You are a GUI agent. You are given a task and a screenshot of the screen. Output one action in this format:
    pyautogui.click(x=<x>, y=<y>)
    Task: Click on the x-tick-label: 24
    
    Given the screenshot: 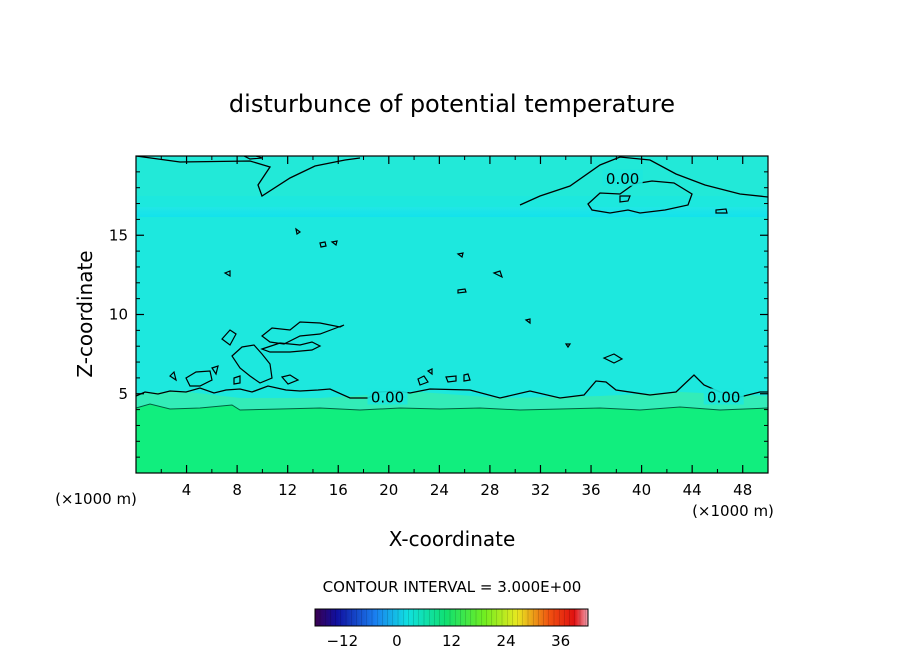 What is the action you would take?
    pyautogui.click(x=439, y=490)
    